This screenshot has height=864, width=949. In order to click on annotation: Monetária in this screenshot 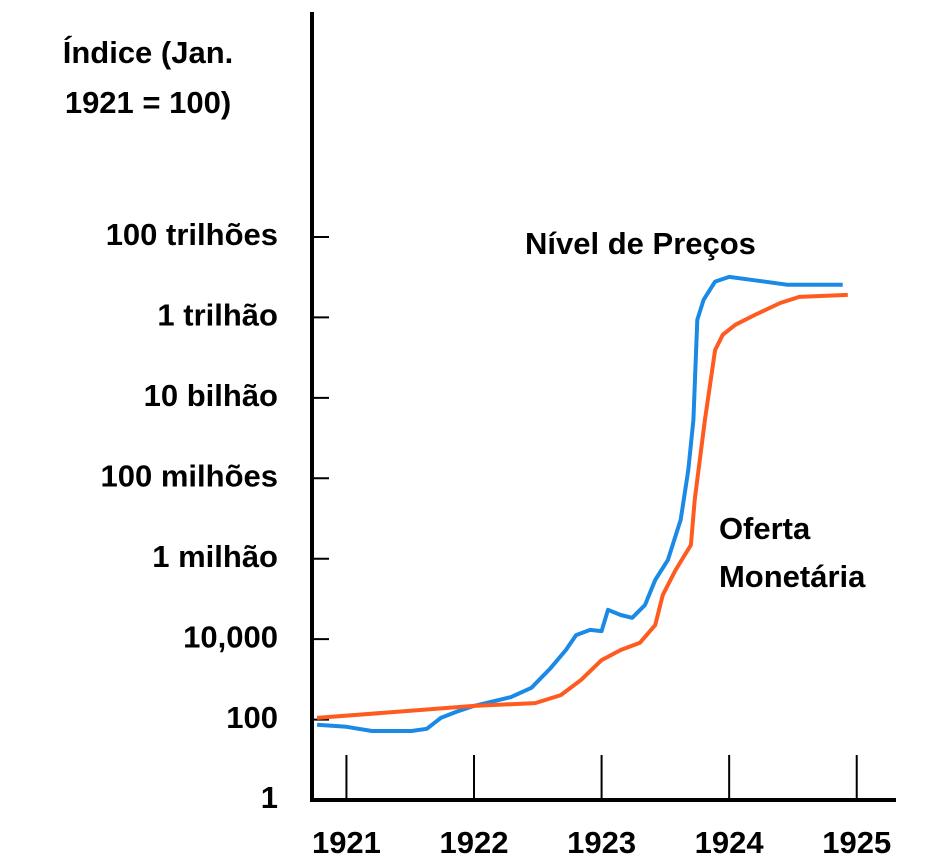, I will do `click(792, 576)`.